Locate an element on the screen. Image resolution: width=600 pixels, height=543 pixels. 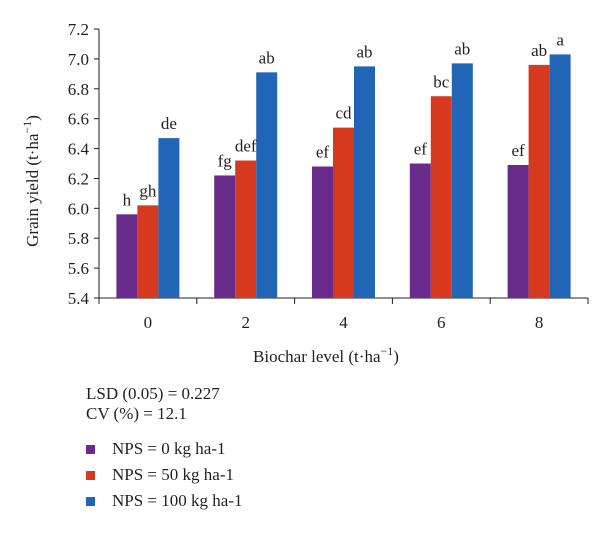
y-tick-label: 7.2 is located at coordinates (78, 29).